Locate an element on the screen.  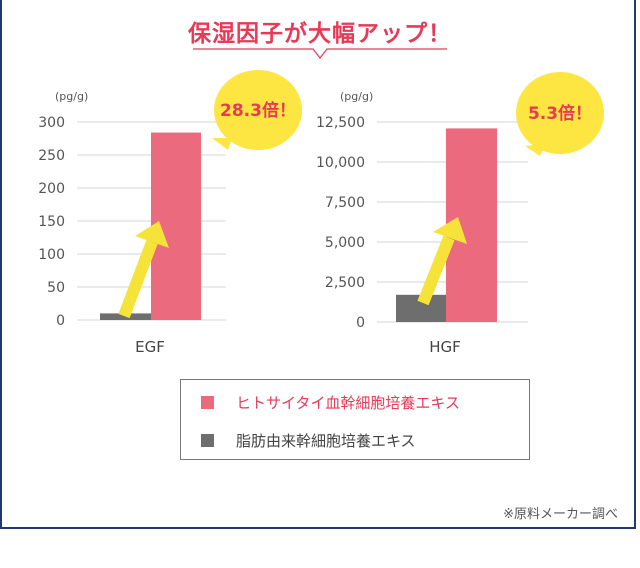
legend-item-adipose: 脂肪由来幹細胞培養エキス is located at coordinates (308, 440).